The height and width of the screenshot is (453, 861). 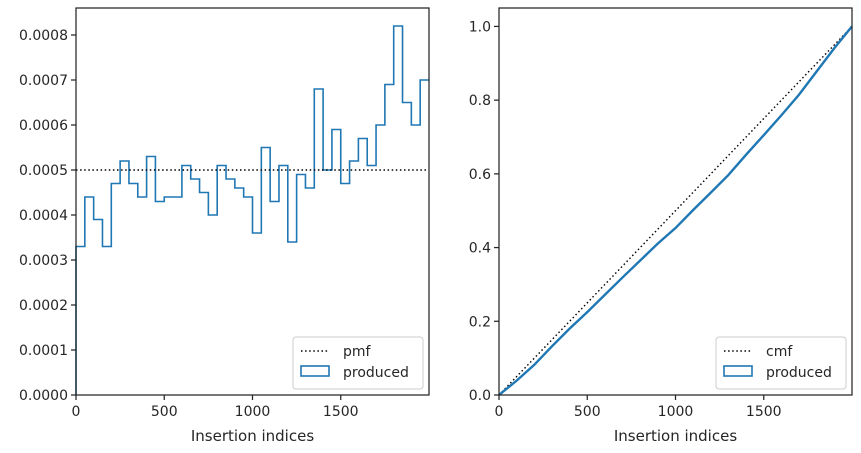 I want to click on y-tick-label: 0.2, so click(x=480, y=322).